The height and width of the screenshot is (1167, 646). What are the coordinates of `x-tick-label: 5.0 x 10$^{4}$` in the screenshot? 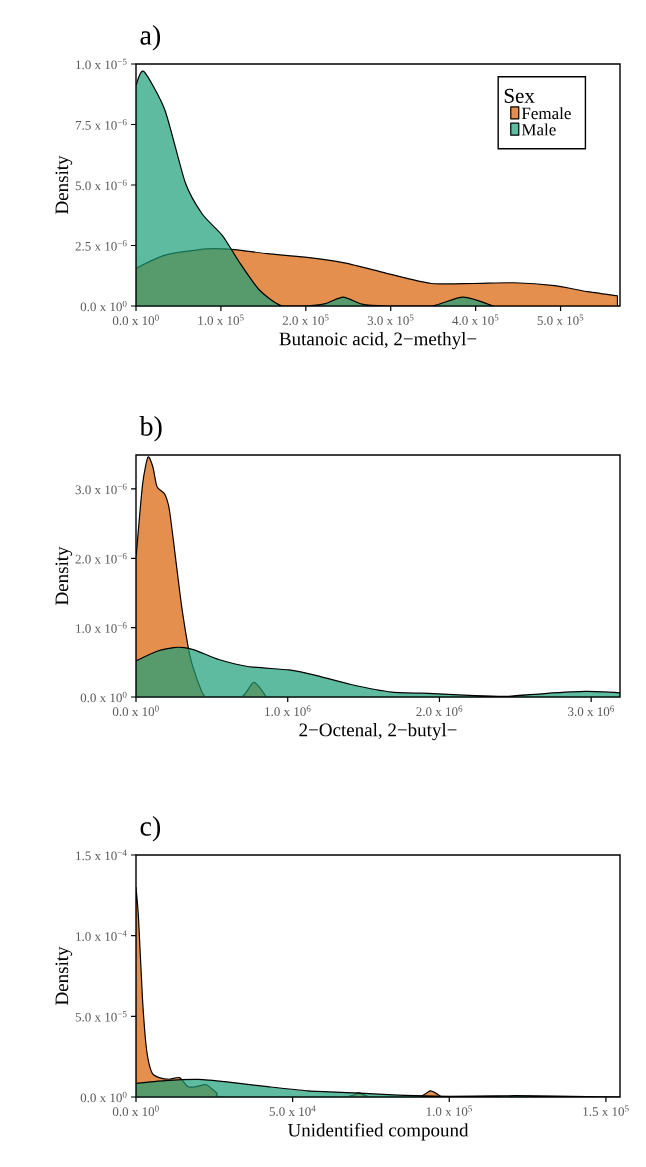 It's located at (292, 1111).